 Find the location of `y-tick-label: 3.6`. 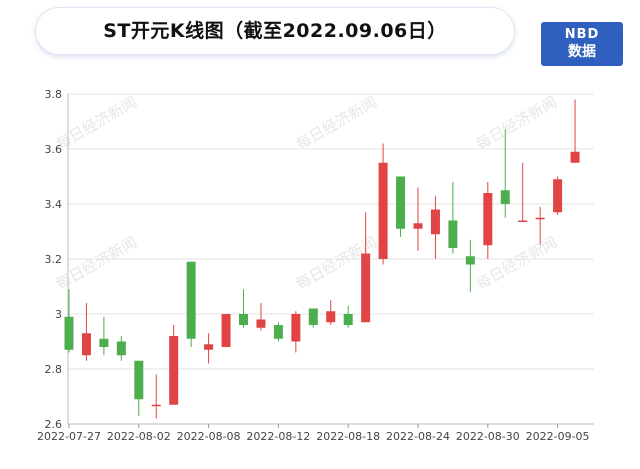

y-tick-label: 3.6 is located at coordinates (54, 149).